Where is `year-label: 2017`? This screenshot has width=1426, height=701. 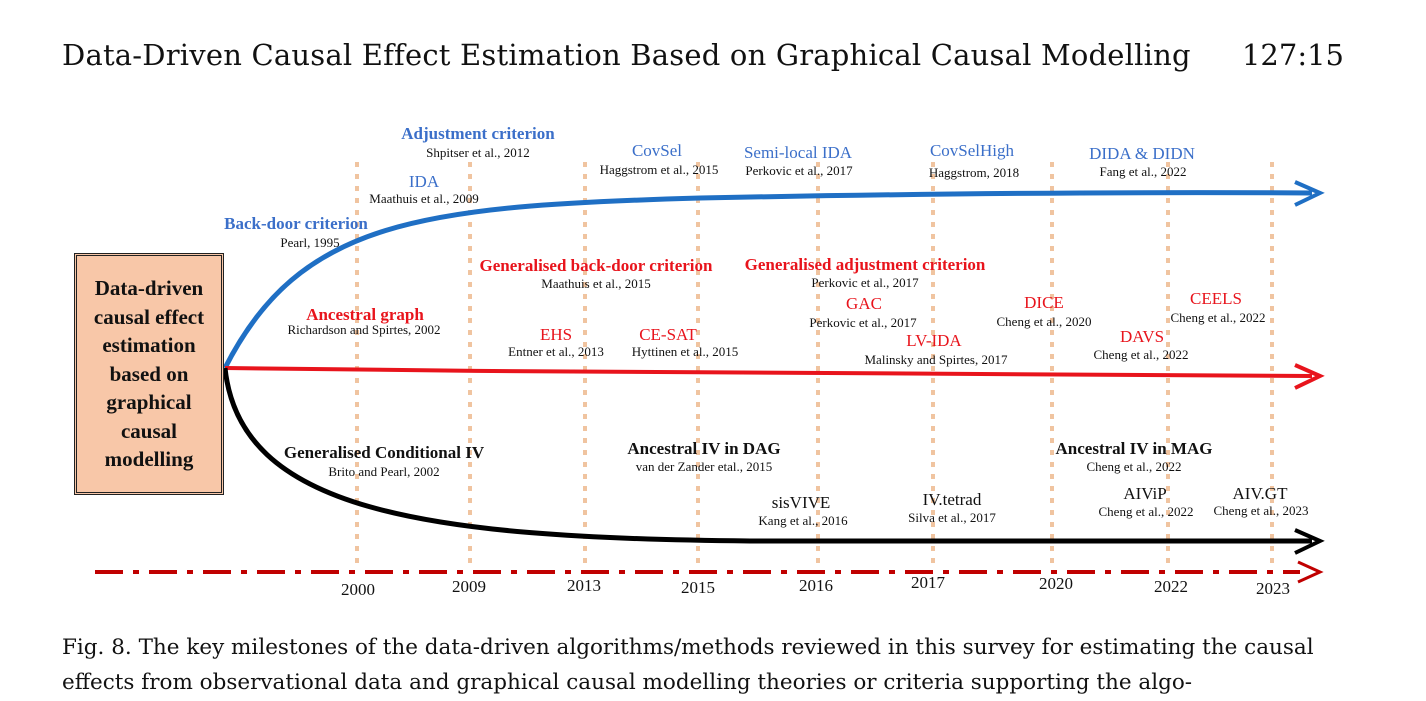
year-label: 2017 is located at coordinates (928, 582).